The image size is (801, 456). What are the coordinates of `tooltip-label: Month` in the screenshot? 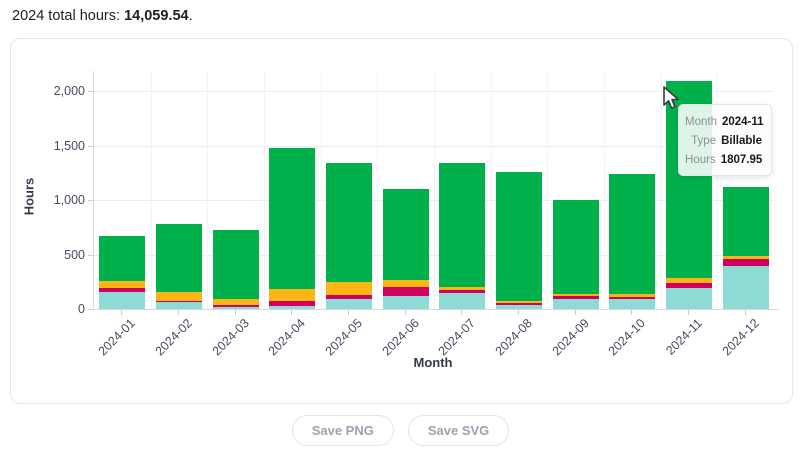 It's located at (701, 122).